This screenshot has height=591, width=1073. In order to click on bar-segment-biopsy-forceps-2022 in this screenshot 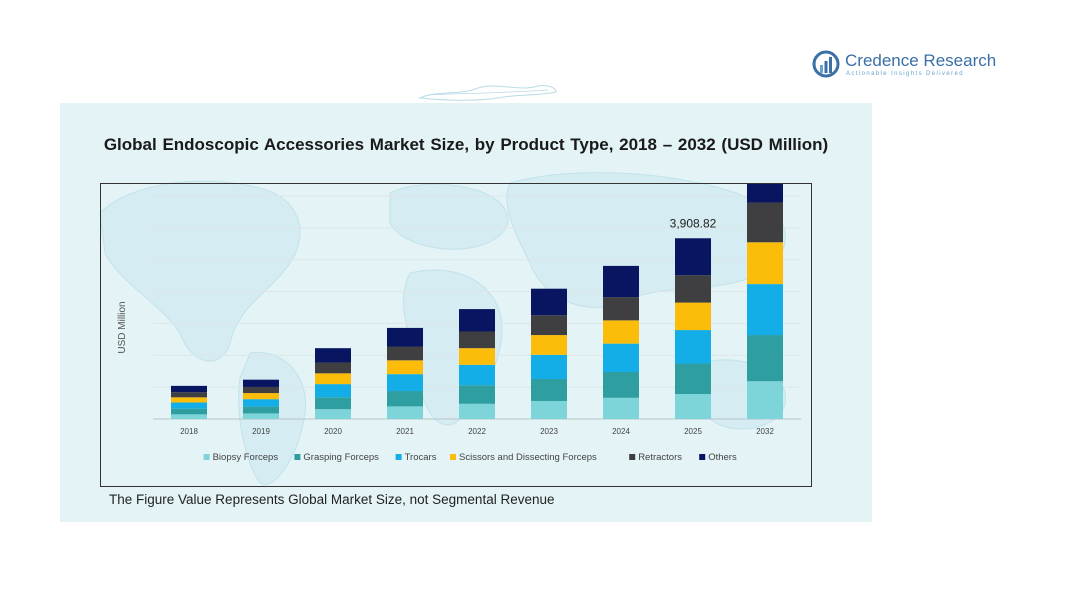, I will do `click(477, 411)`.